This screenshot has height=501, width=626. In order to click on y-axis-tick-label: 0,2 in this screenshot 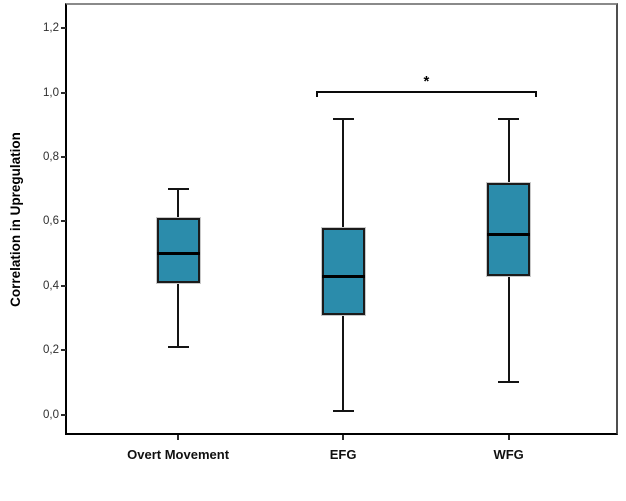, I will do `click(51, 350)`.